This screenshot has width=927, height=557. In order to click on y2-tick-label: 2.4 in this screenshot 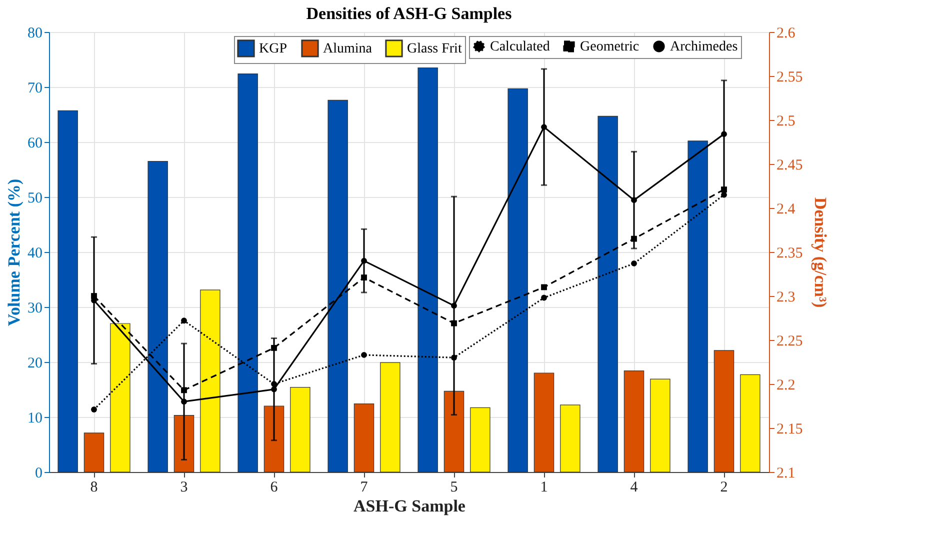, I will do `click(786, 210)`.